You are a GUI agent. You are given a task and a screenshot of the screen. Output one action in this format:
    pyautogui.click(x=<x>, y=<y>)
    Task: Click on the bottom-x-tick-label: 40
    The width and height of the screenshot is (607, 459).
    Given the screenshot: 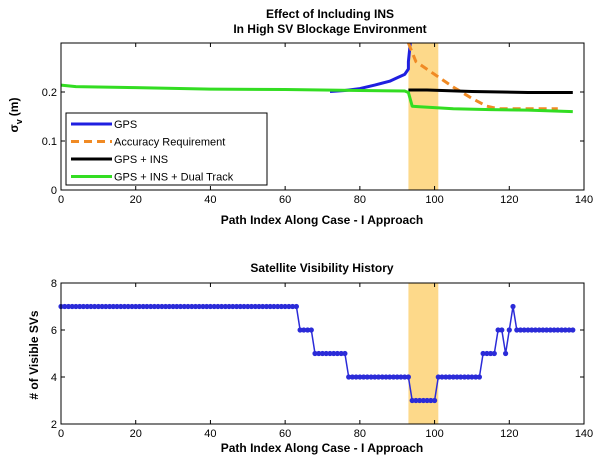 What is the action you would take?
    pyautogui.click(x=210, y=434)
    